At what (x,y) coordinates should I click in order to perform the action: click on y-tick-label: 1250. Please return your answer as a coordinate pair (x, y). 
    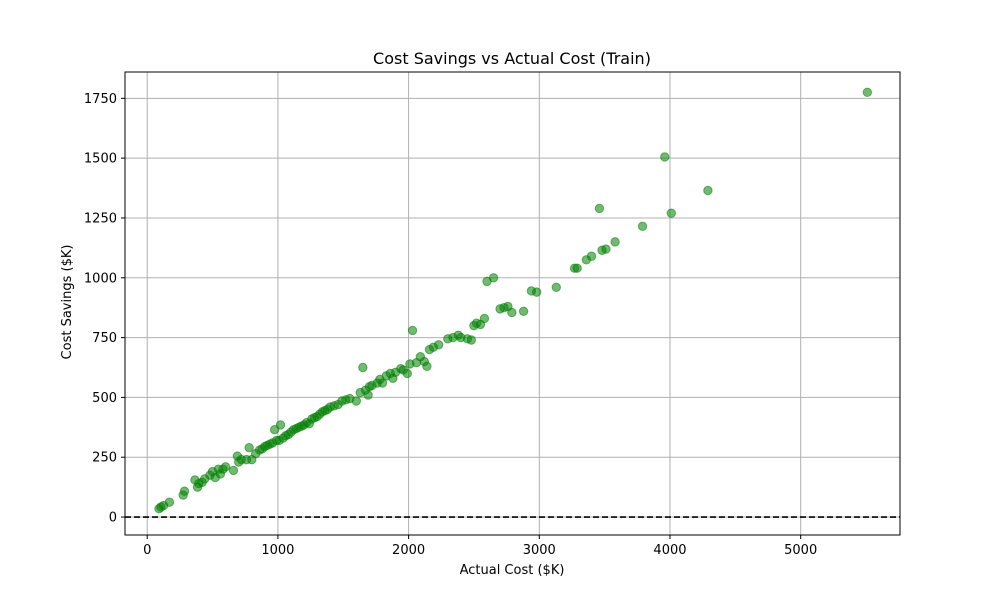
    Looking at the image, I should click on (100, 218).